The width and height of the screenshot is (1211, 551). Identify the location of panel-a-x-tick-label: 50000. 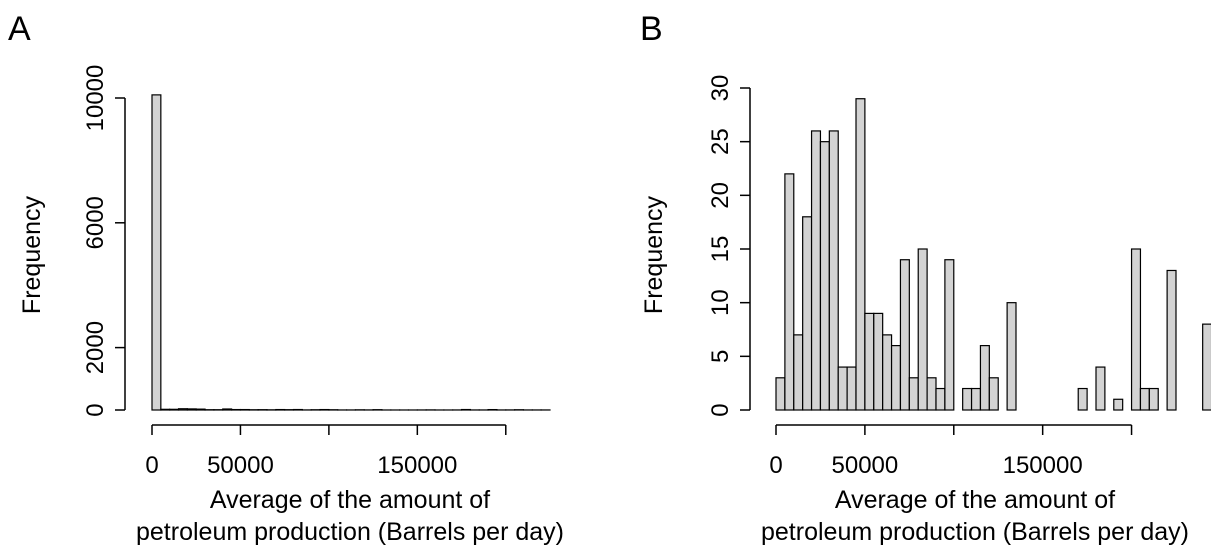
(240, 465).